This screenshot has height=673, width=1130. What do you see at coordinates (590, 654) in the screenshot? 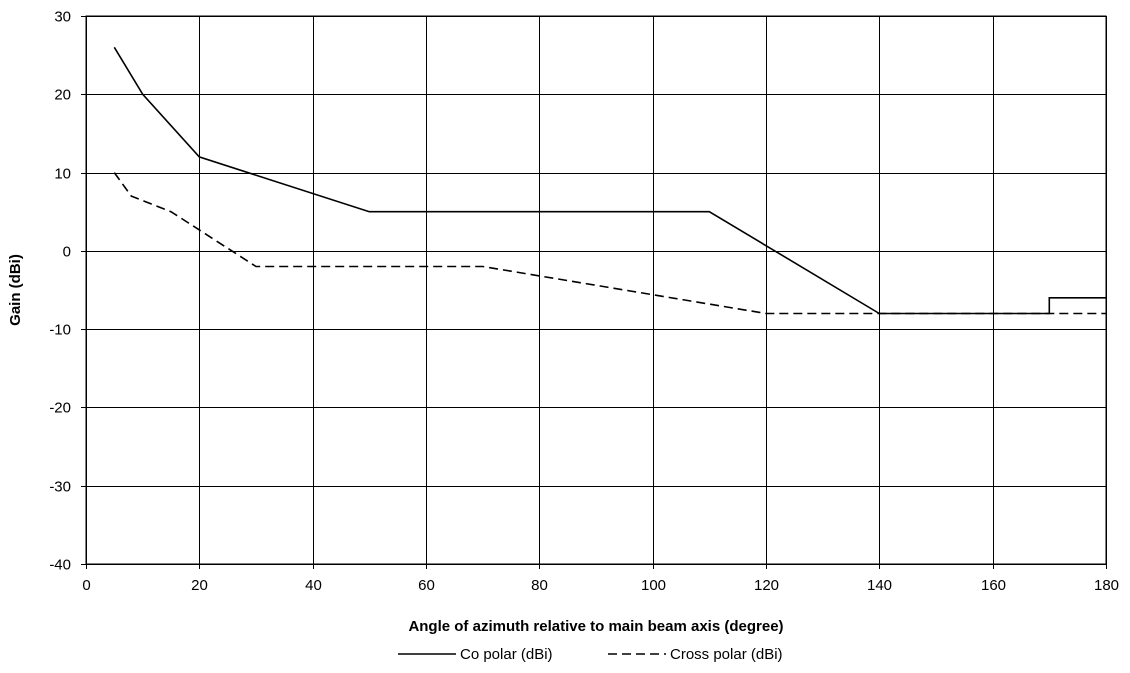
I see `legend: Co polar (dBi) Cross polar (dBi)` at bounding box center [590, 654].